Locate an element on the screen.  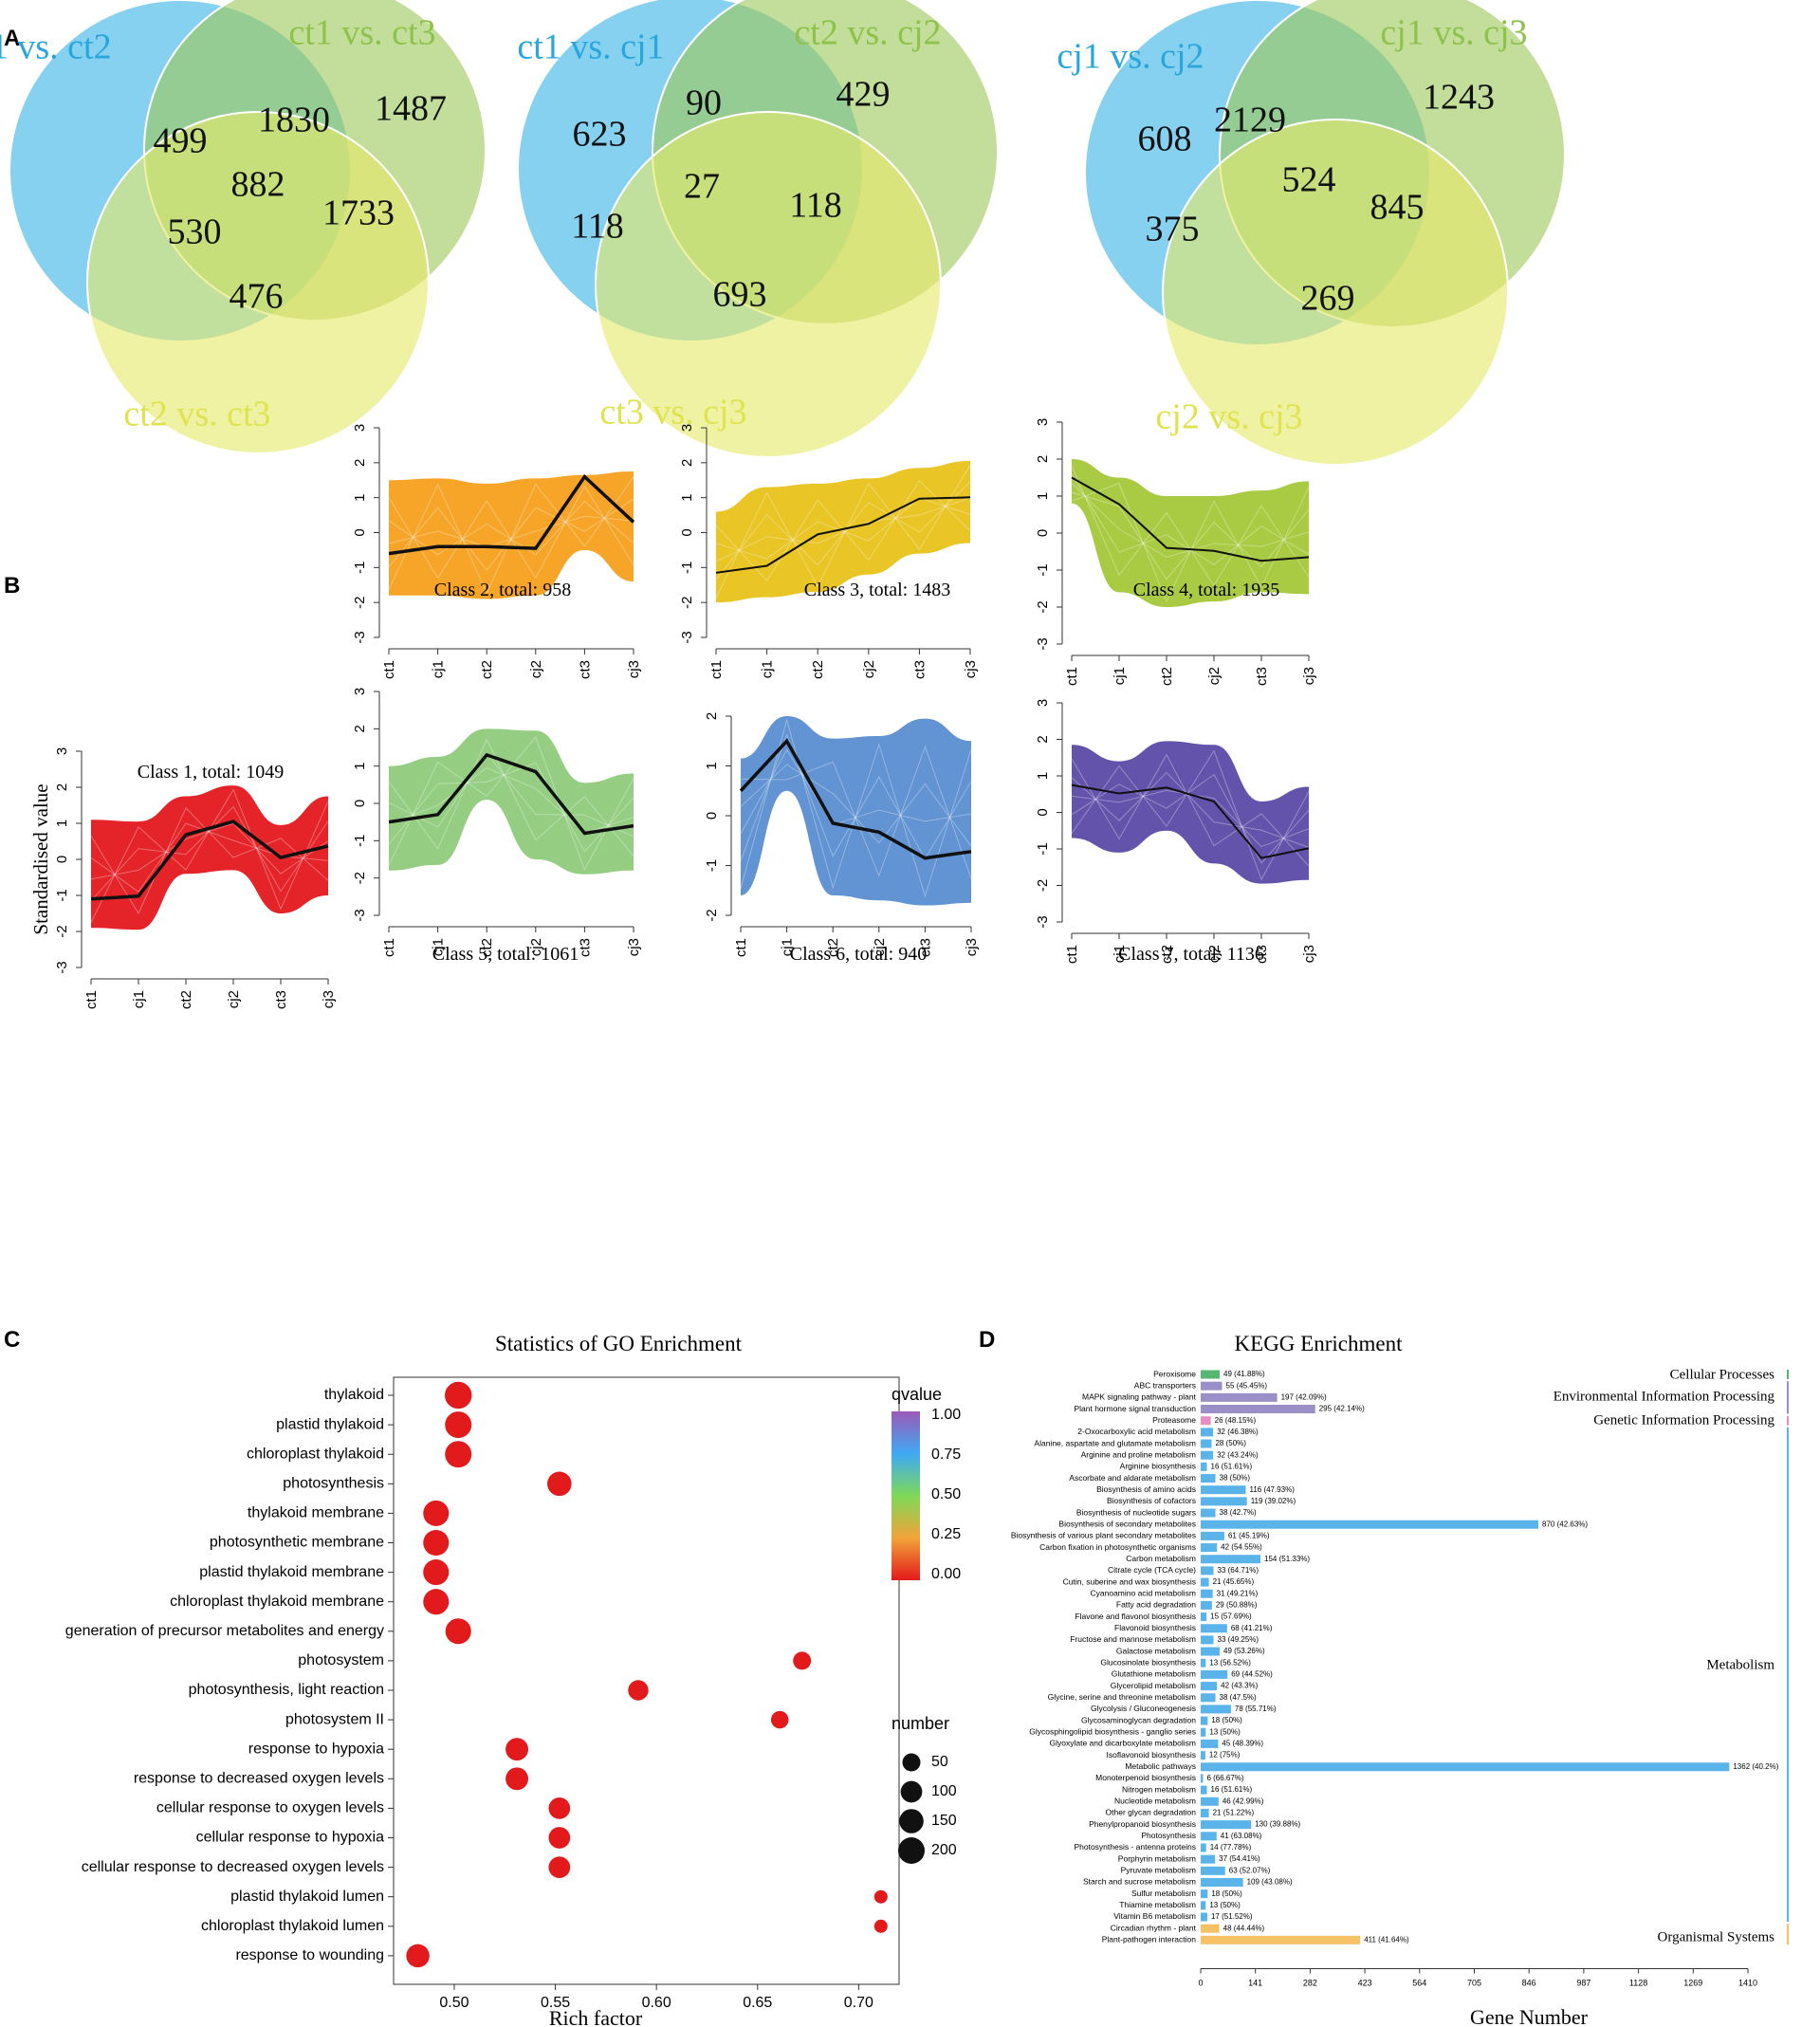
kegg-bar-label: 46 (42.99%) is located at coordinates (1243, 1801).